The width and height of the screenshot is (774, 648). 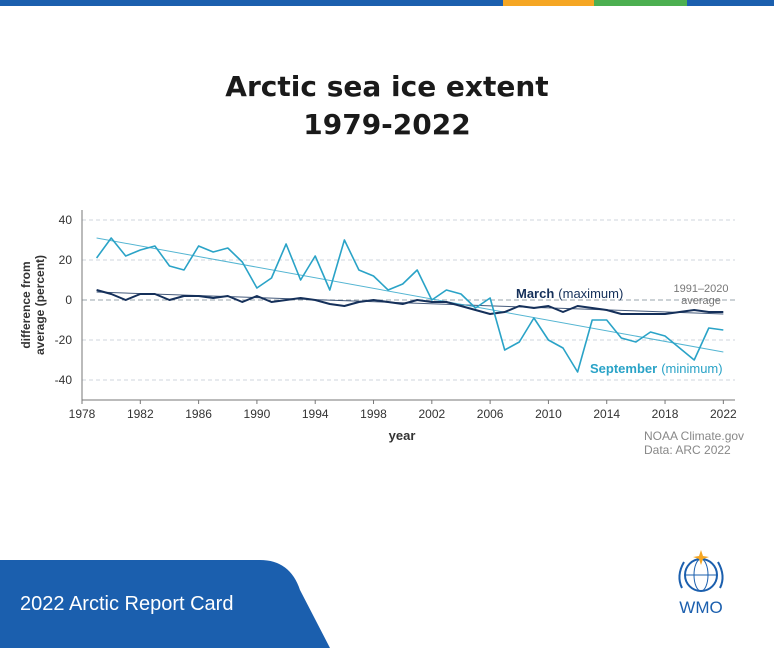 I want to click on label-september-qualifier: (minimum), so click(x=691, y=368).